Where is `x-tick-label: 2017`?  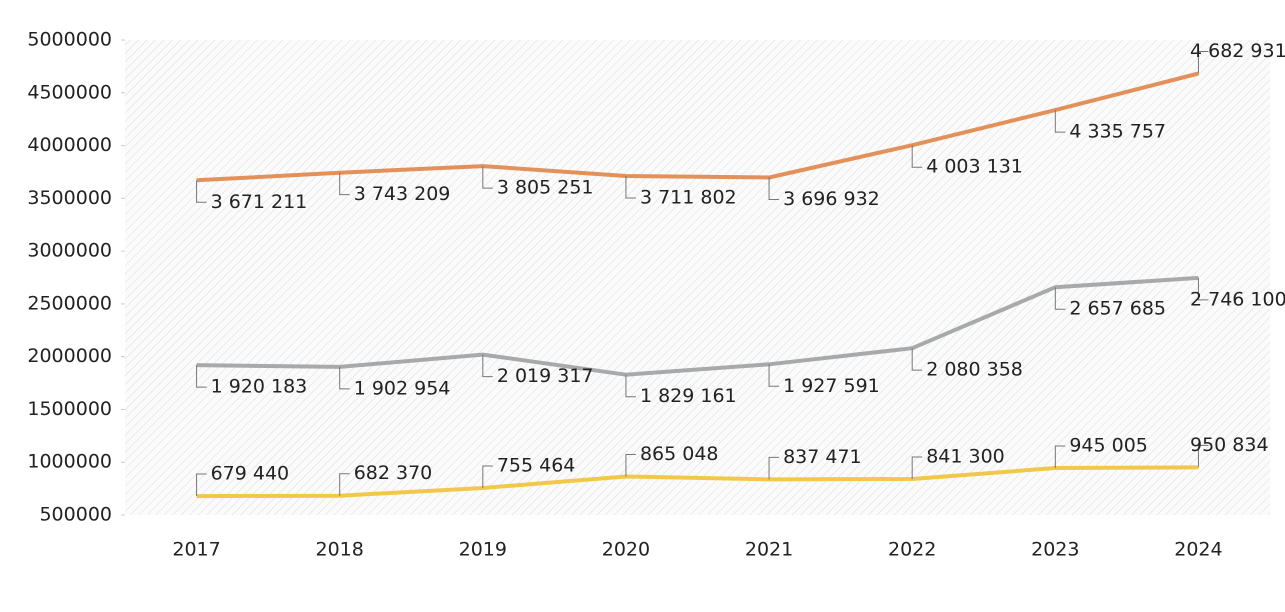
x-tick-label: 2017 is located at coordinates (196, 550).